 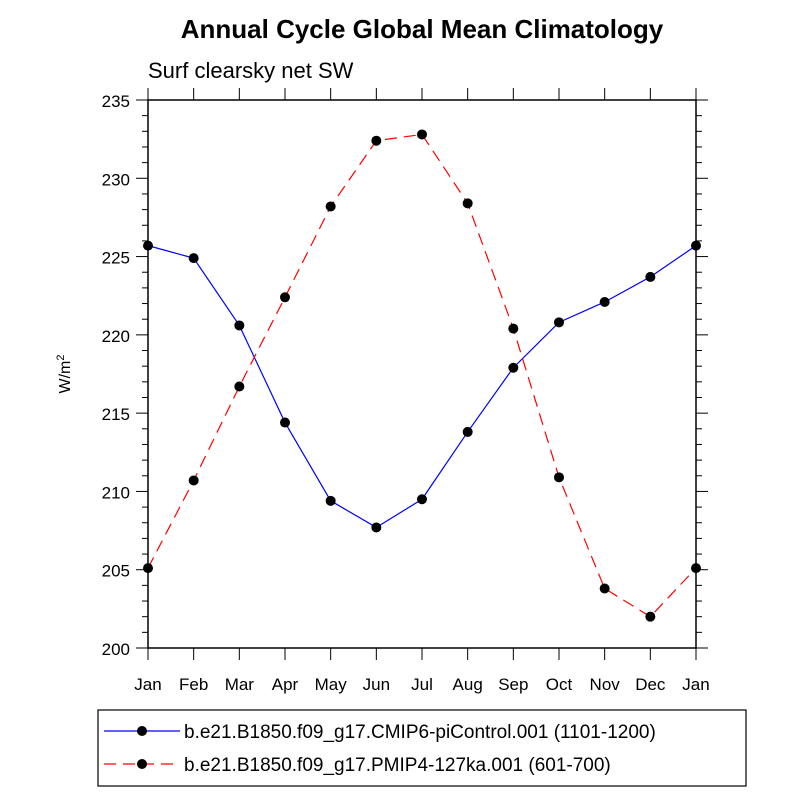 What do you see at coordinates (116, 101) in the screenshot?
I see `y-tick-label: 235` at bounding box center [116, 101].